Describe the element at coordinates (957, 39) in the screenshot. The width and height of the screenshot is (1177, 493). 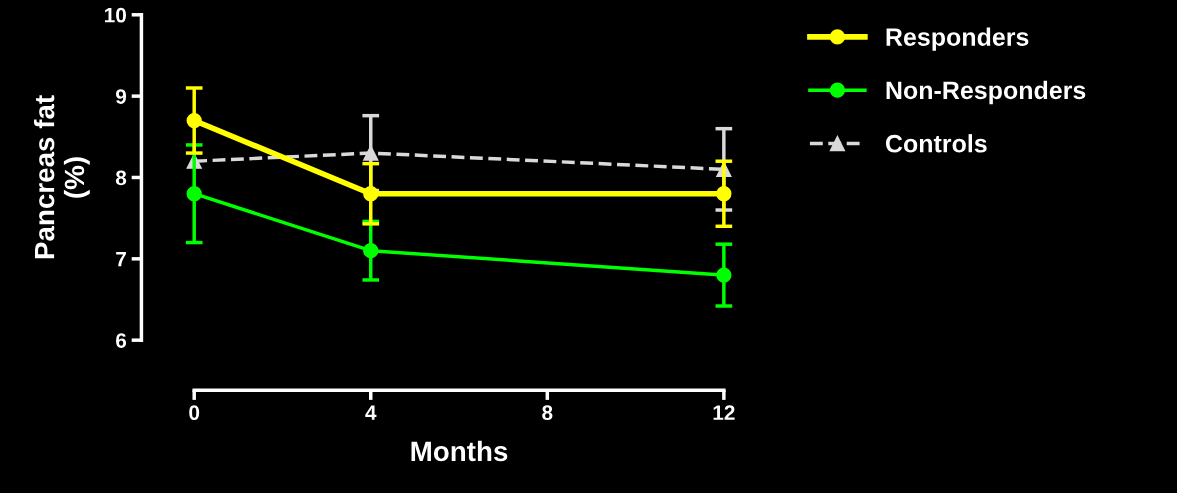
I see `legend-label: Responders` at that location.